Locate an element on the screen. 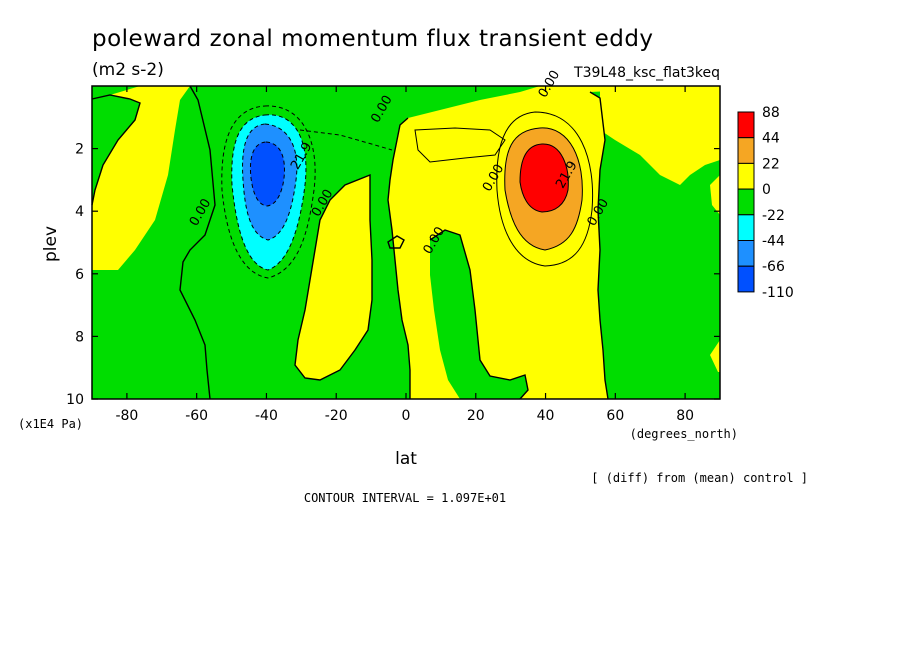 Image resolution: width=904 pixels, height=654 pixels. colorbar-level-label: -44 is located at coordinates (773, 242).